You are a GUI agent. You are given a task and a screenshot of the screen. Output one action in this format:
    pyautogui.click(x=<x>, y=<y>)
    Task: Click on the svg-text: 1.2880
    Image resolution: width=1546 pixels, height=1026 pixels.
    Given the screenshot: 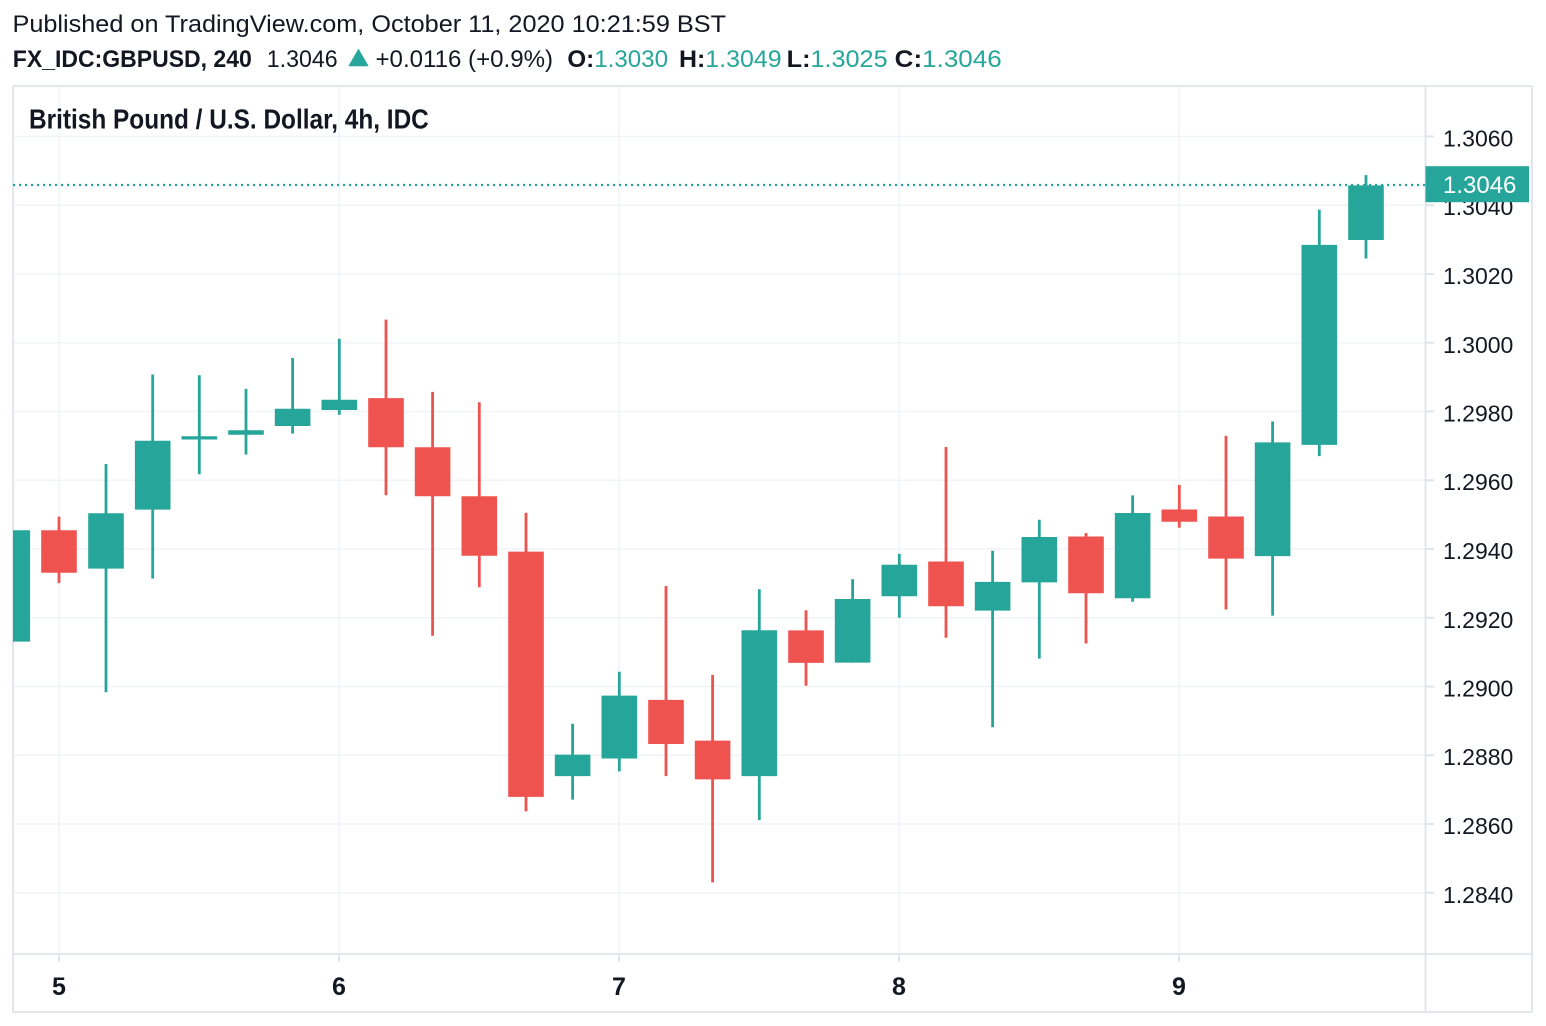 What is the action you would take?
    pyautogui.click(x=1478, y=757)
    